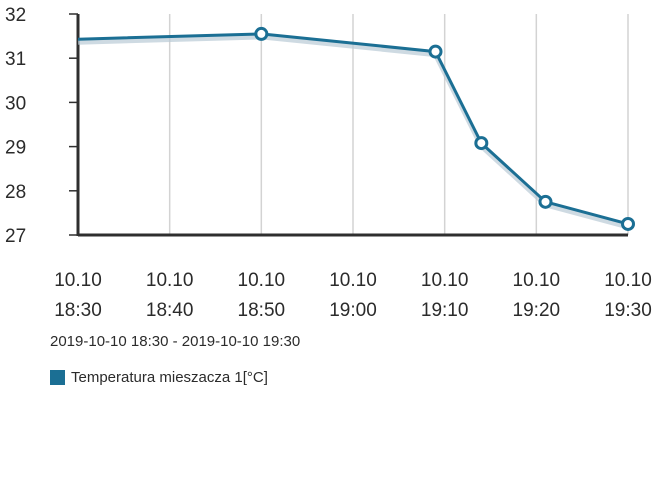 Image resolution: width=656 pixels, height=478 pixels. I want to click on x-tick-time: 19:20, so click(537, 310).